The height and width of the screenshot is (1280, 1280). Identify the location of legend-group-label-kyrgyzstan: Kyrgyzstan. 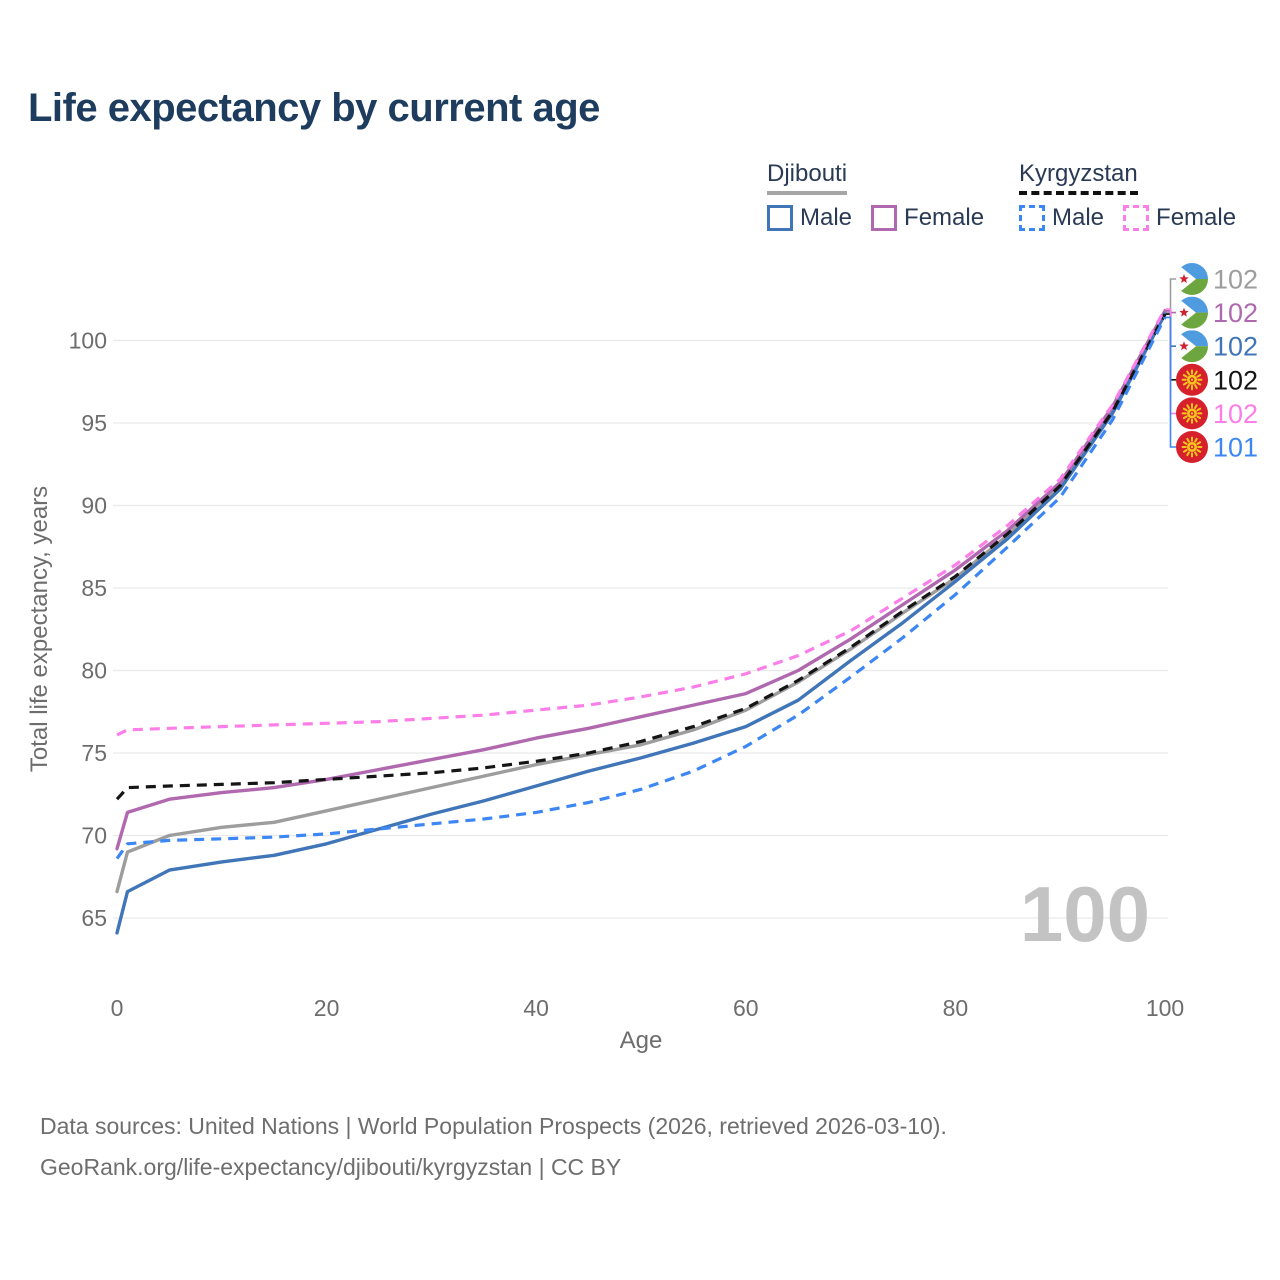
(1078, 177).